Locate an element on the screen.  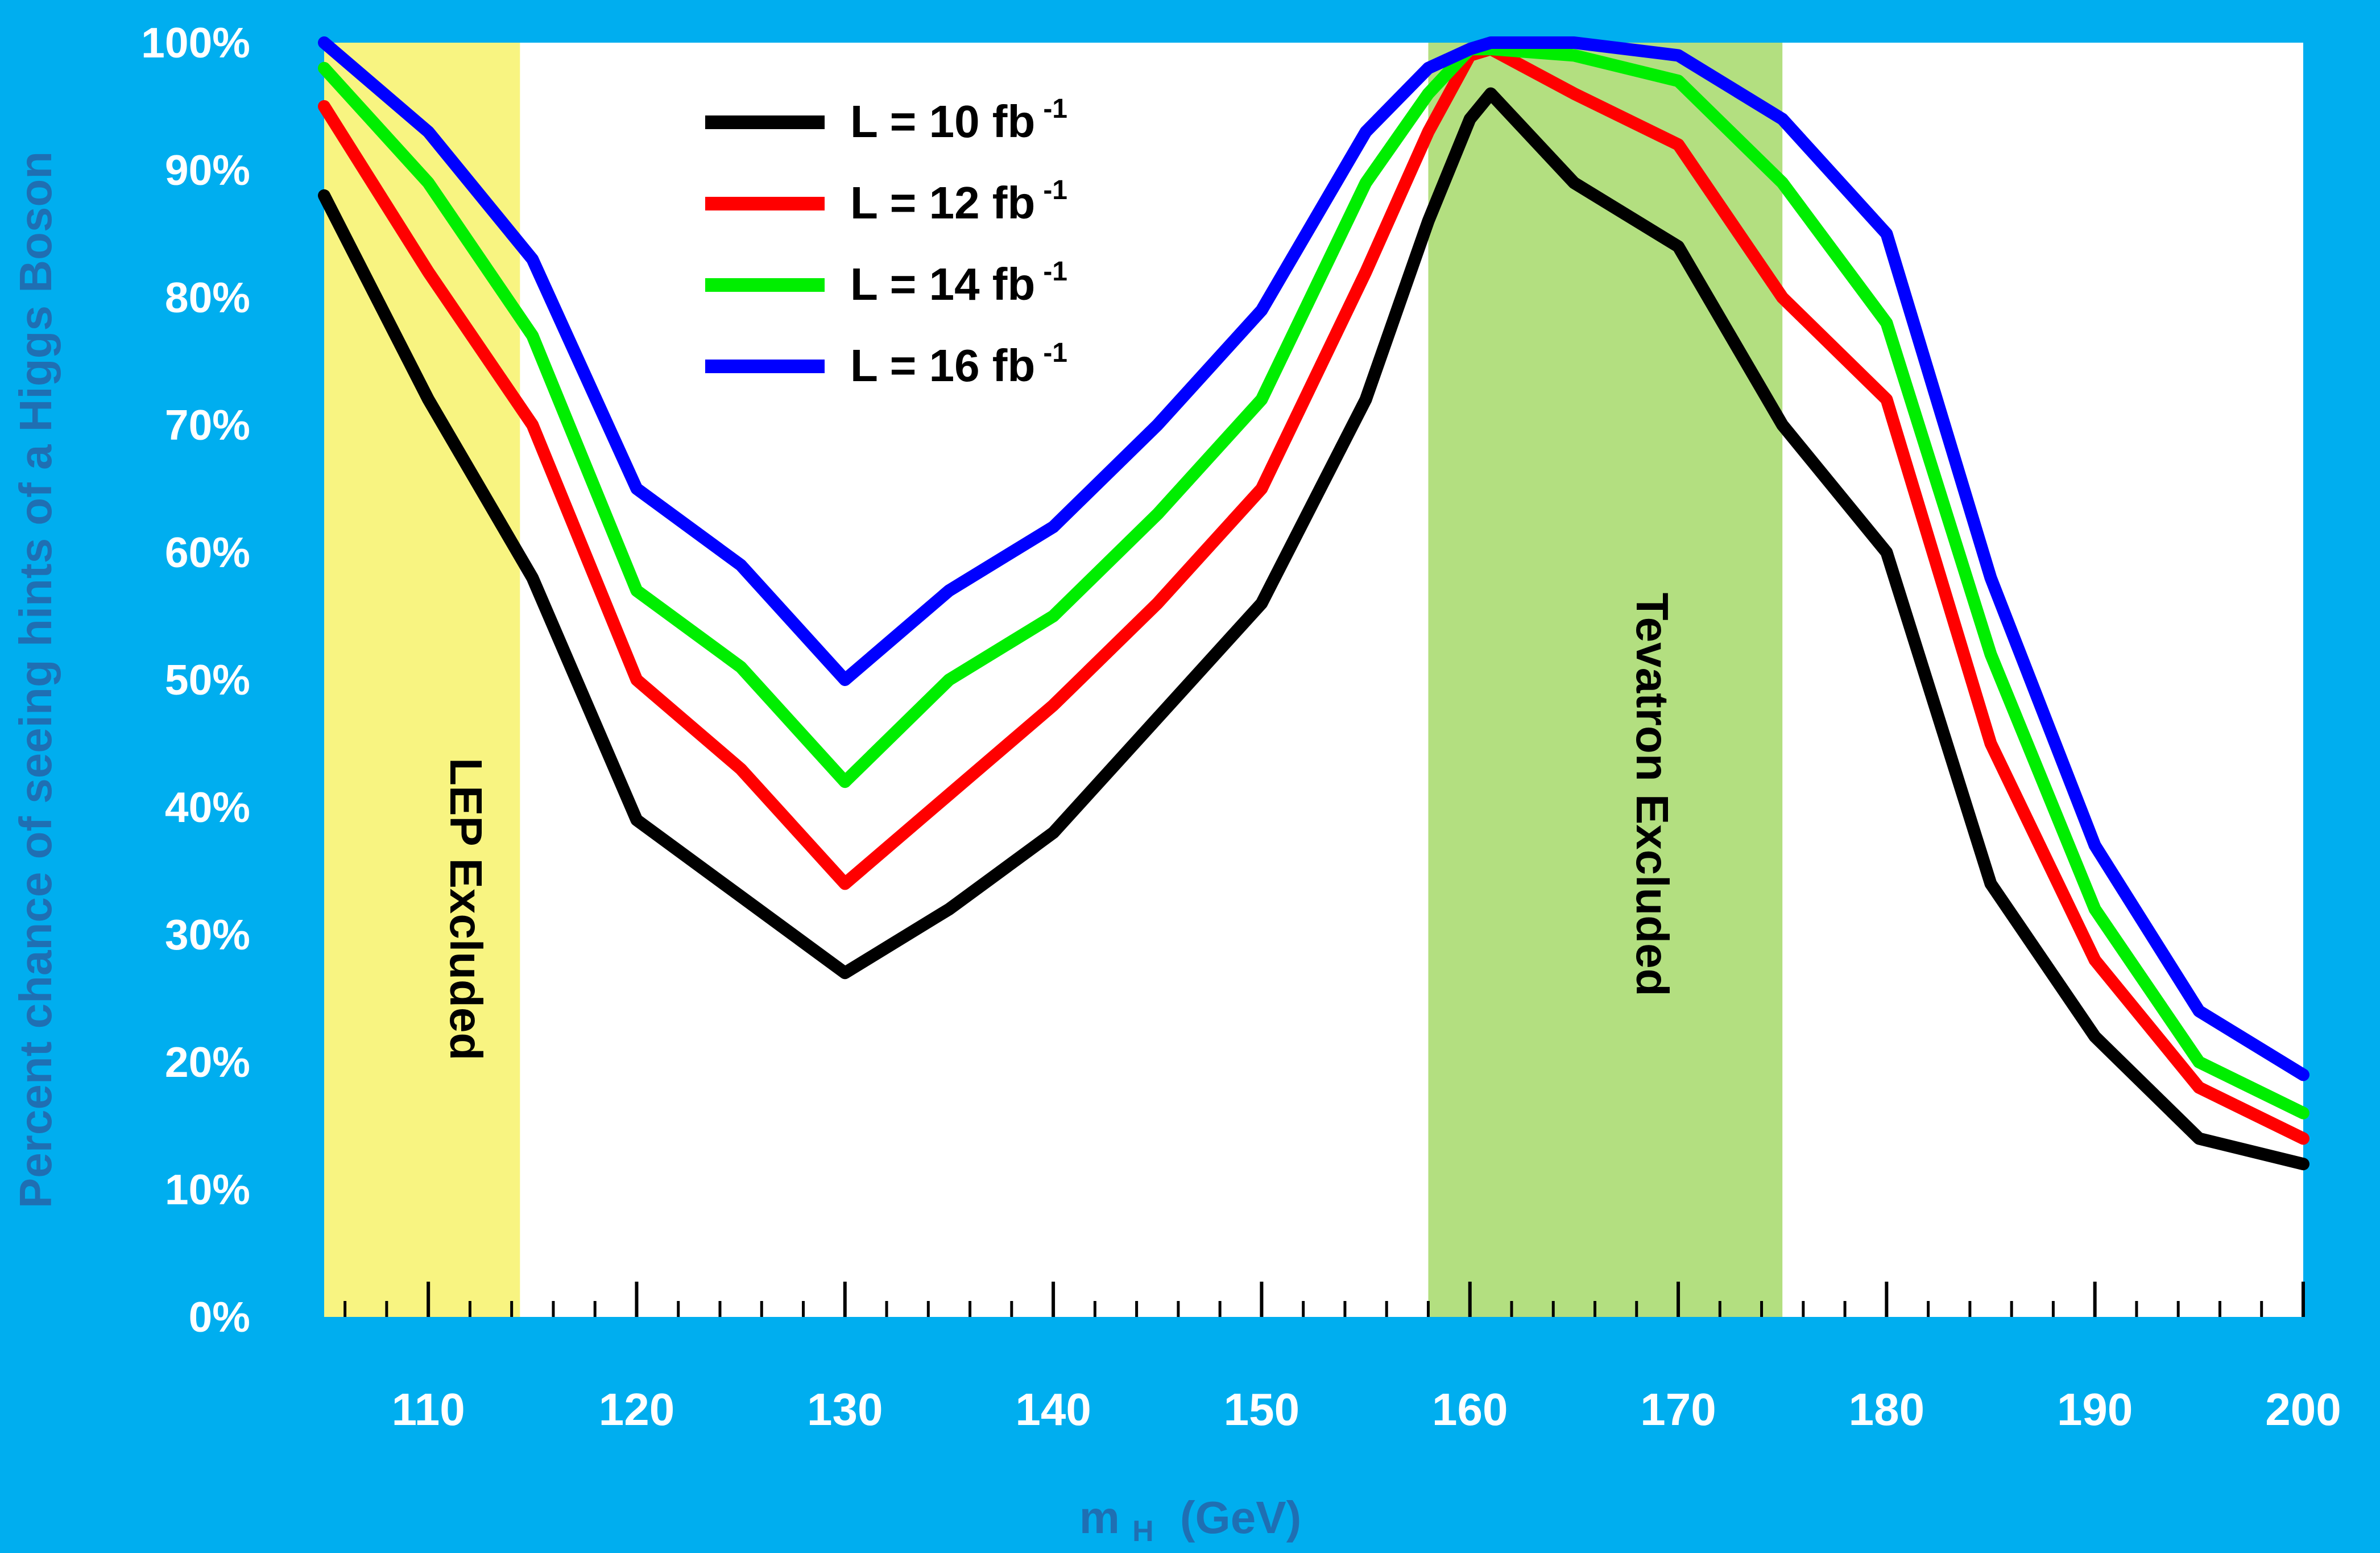
x-tick-label: 190 is located at coordinates (2095, 1409).